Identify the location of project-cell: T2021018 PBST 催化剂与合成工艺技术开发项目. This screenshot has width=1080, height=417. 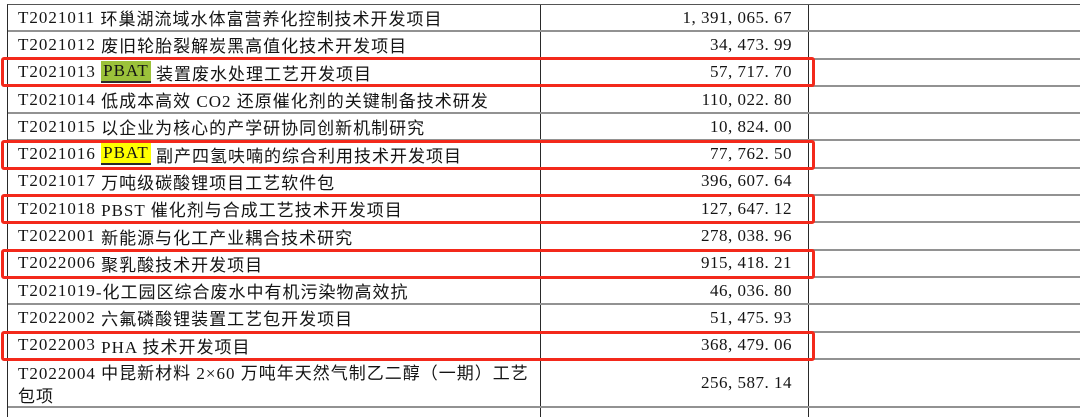
(274, 209).